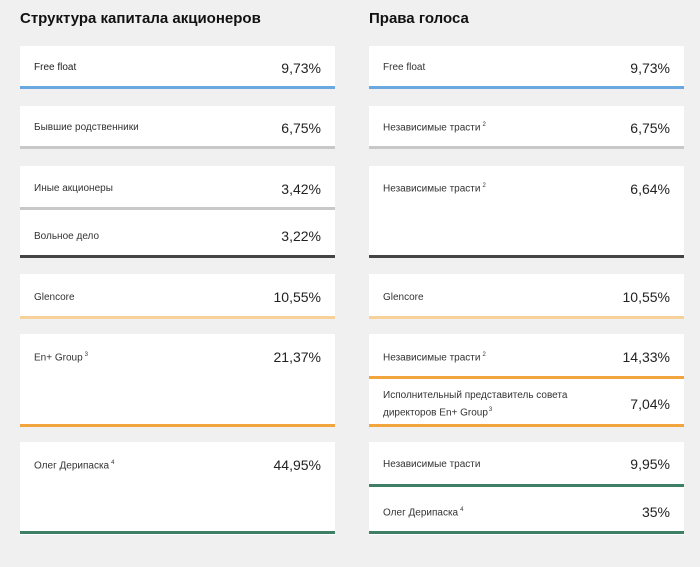  I want to click on voting-rights-title: Права голоса, so click(419, 18).